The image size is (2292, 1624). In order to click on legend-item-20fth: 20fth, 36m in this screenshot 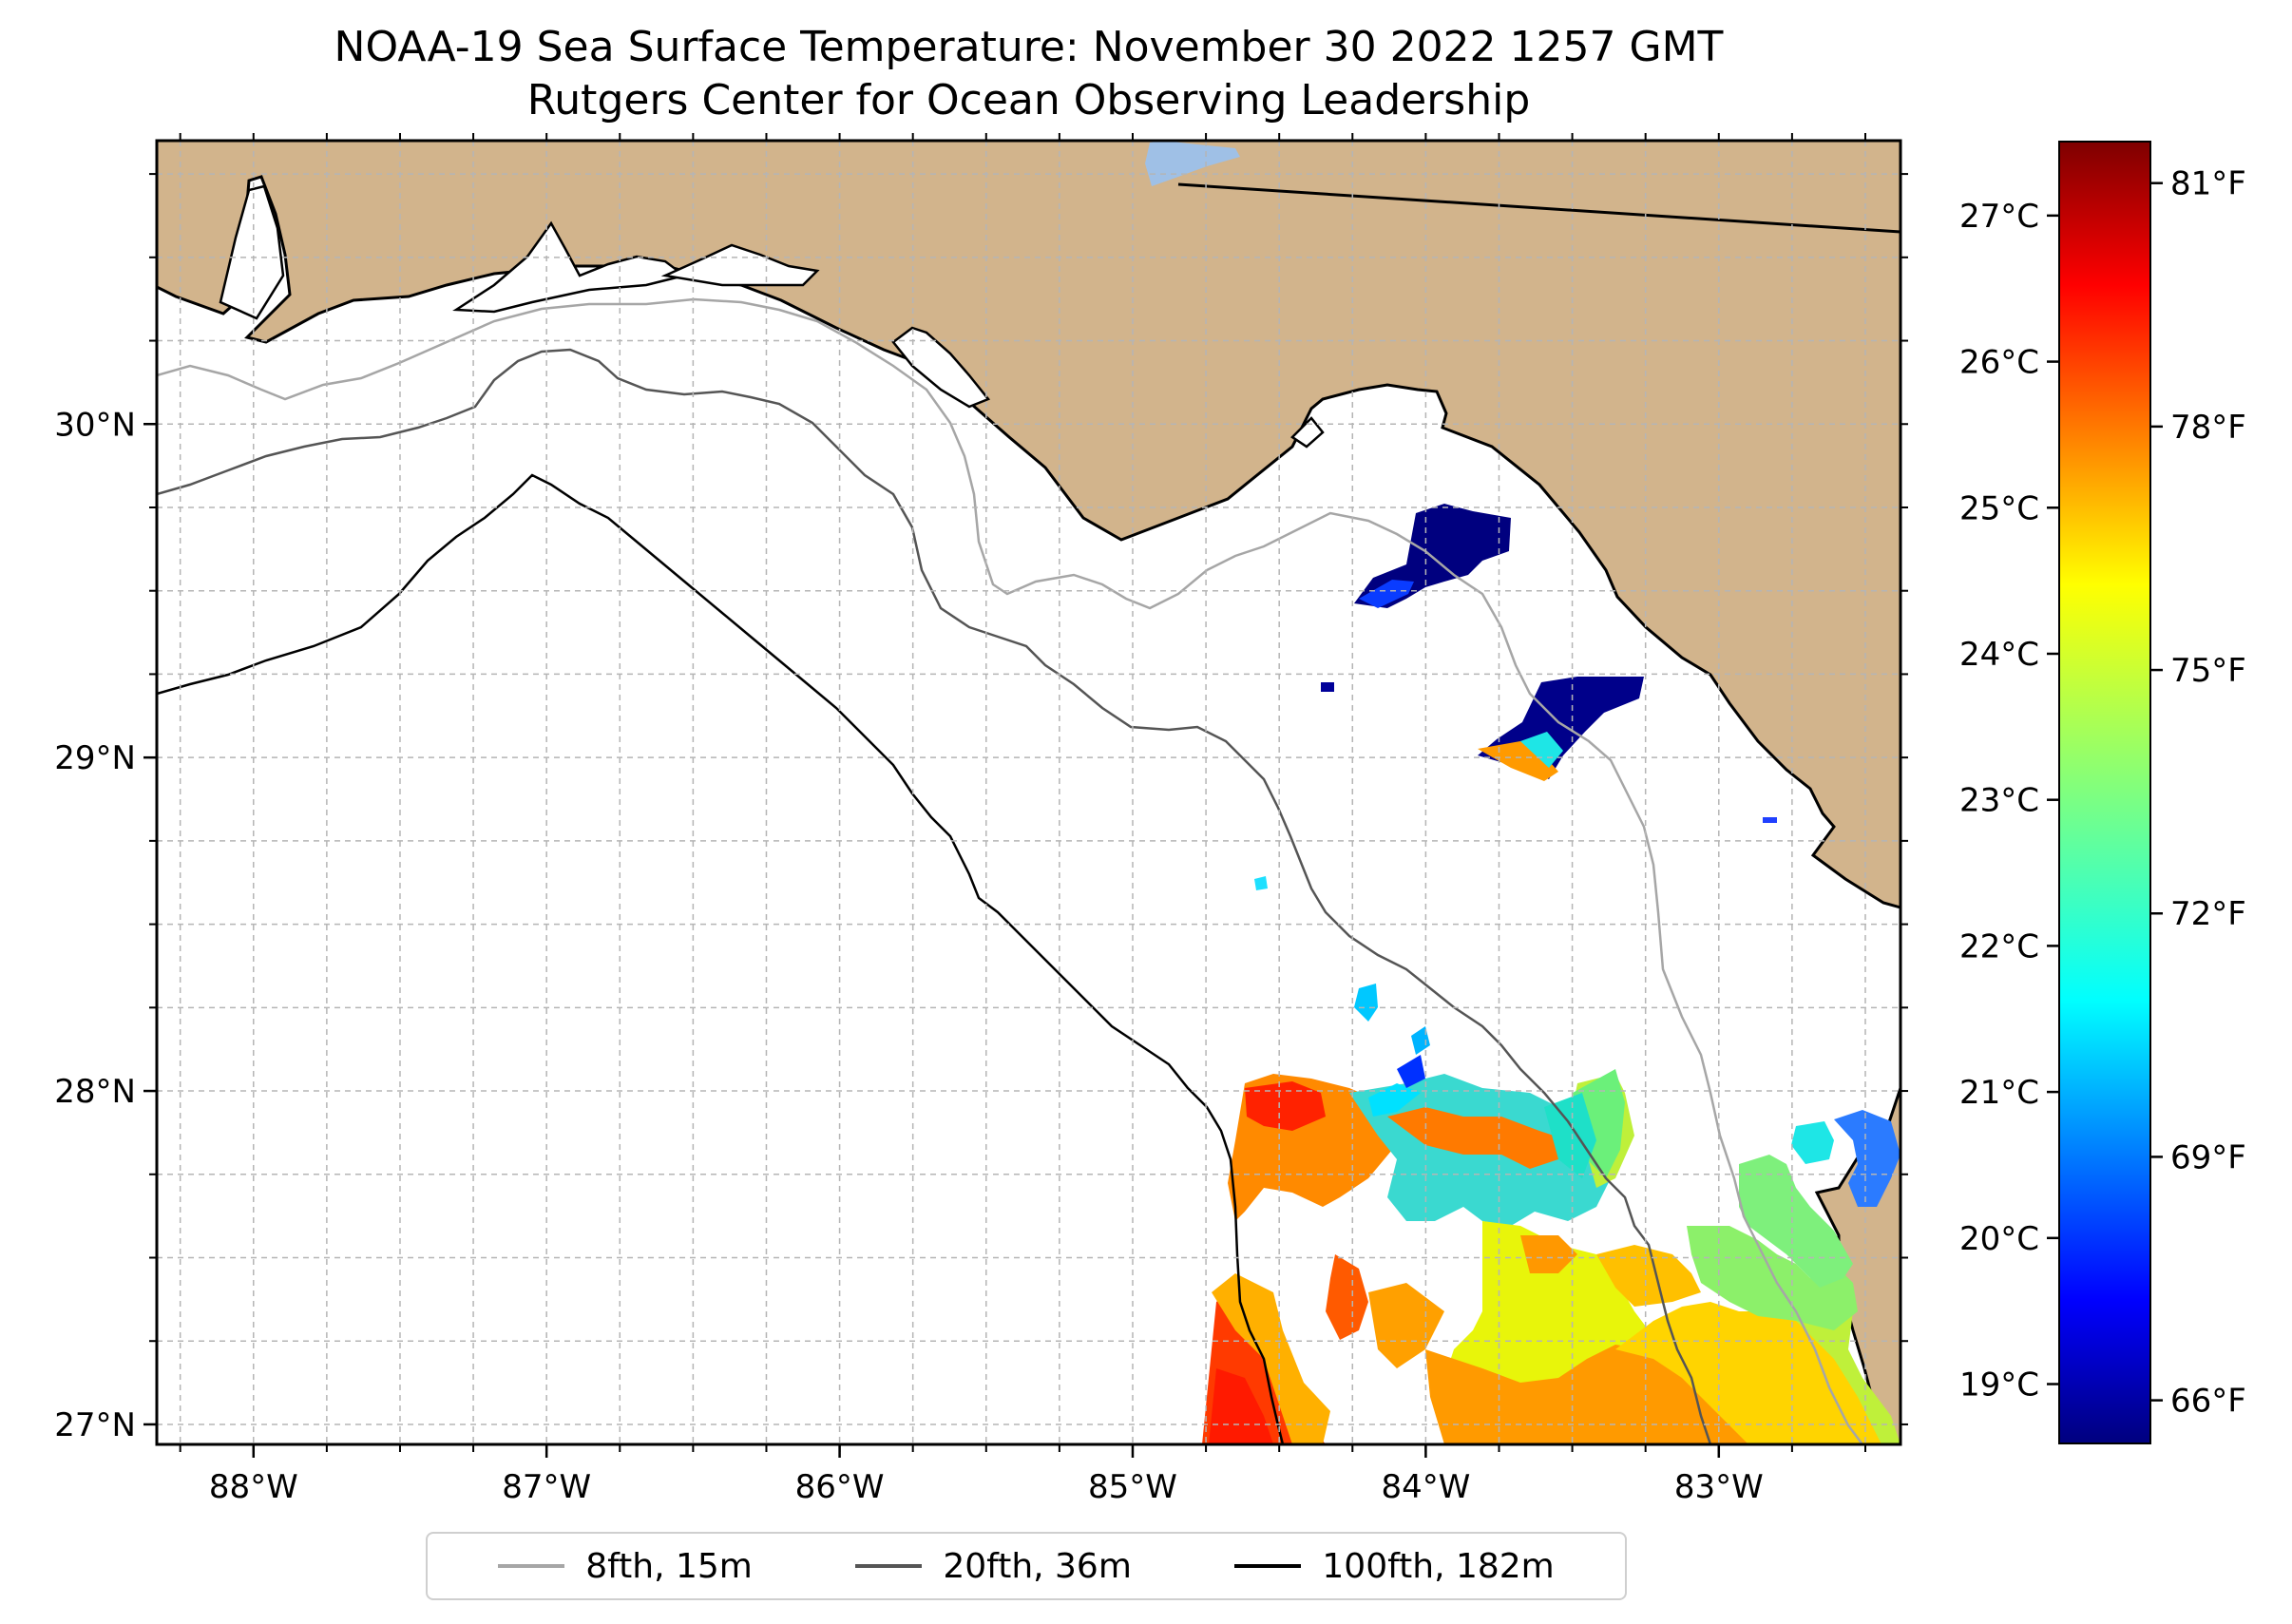, I will do `click(993, 1566)`.